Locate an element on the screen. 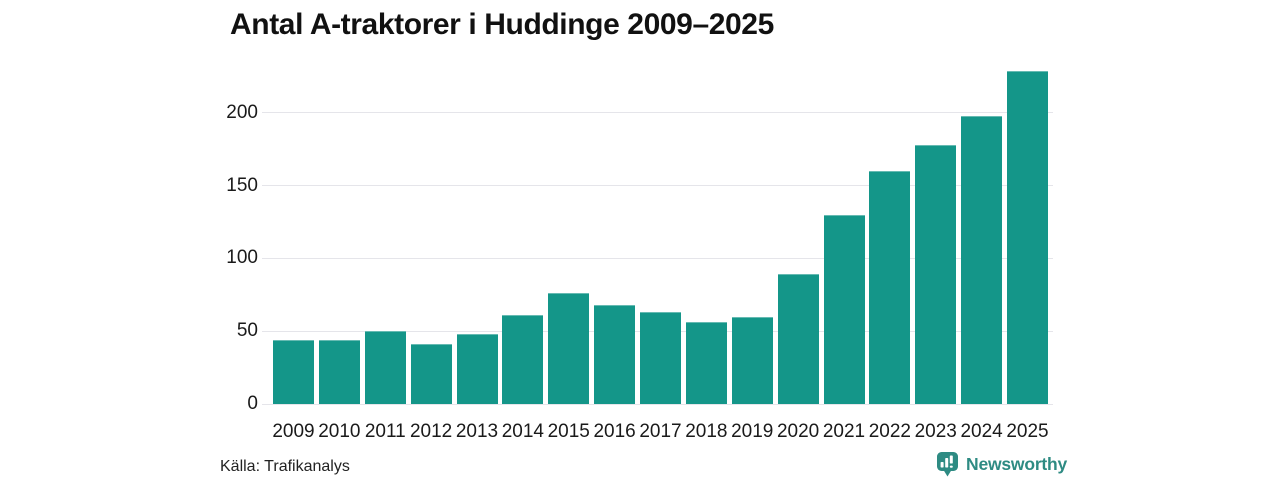 This screenshot has width=1280, height=480. x-tick-label-2016: 2016 is located at coordinates (614, 431).